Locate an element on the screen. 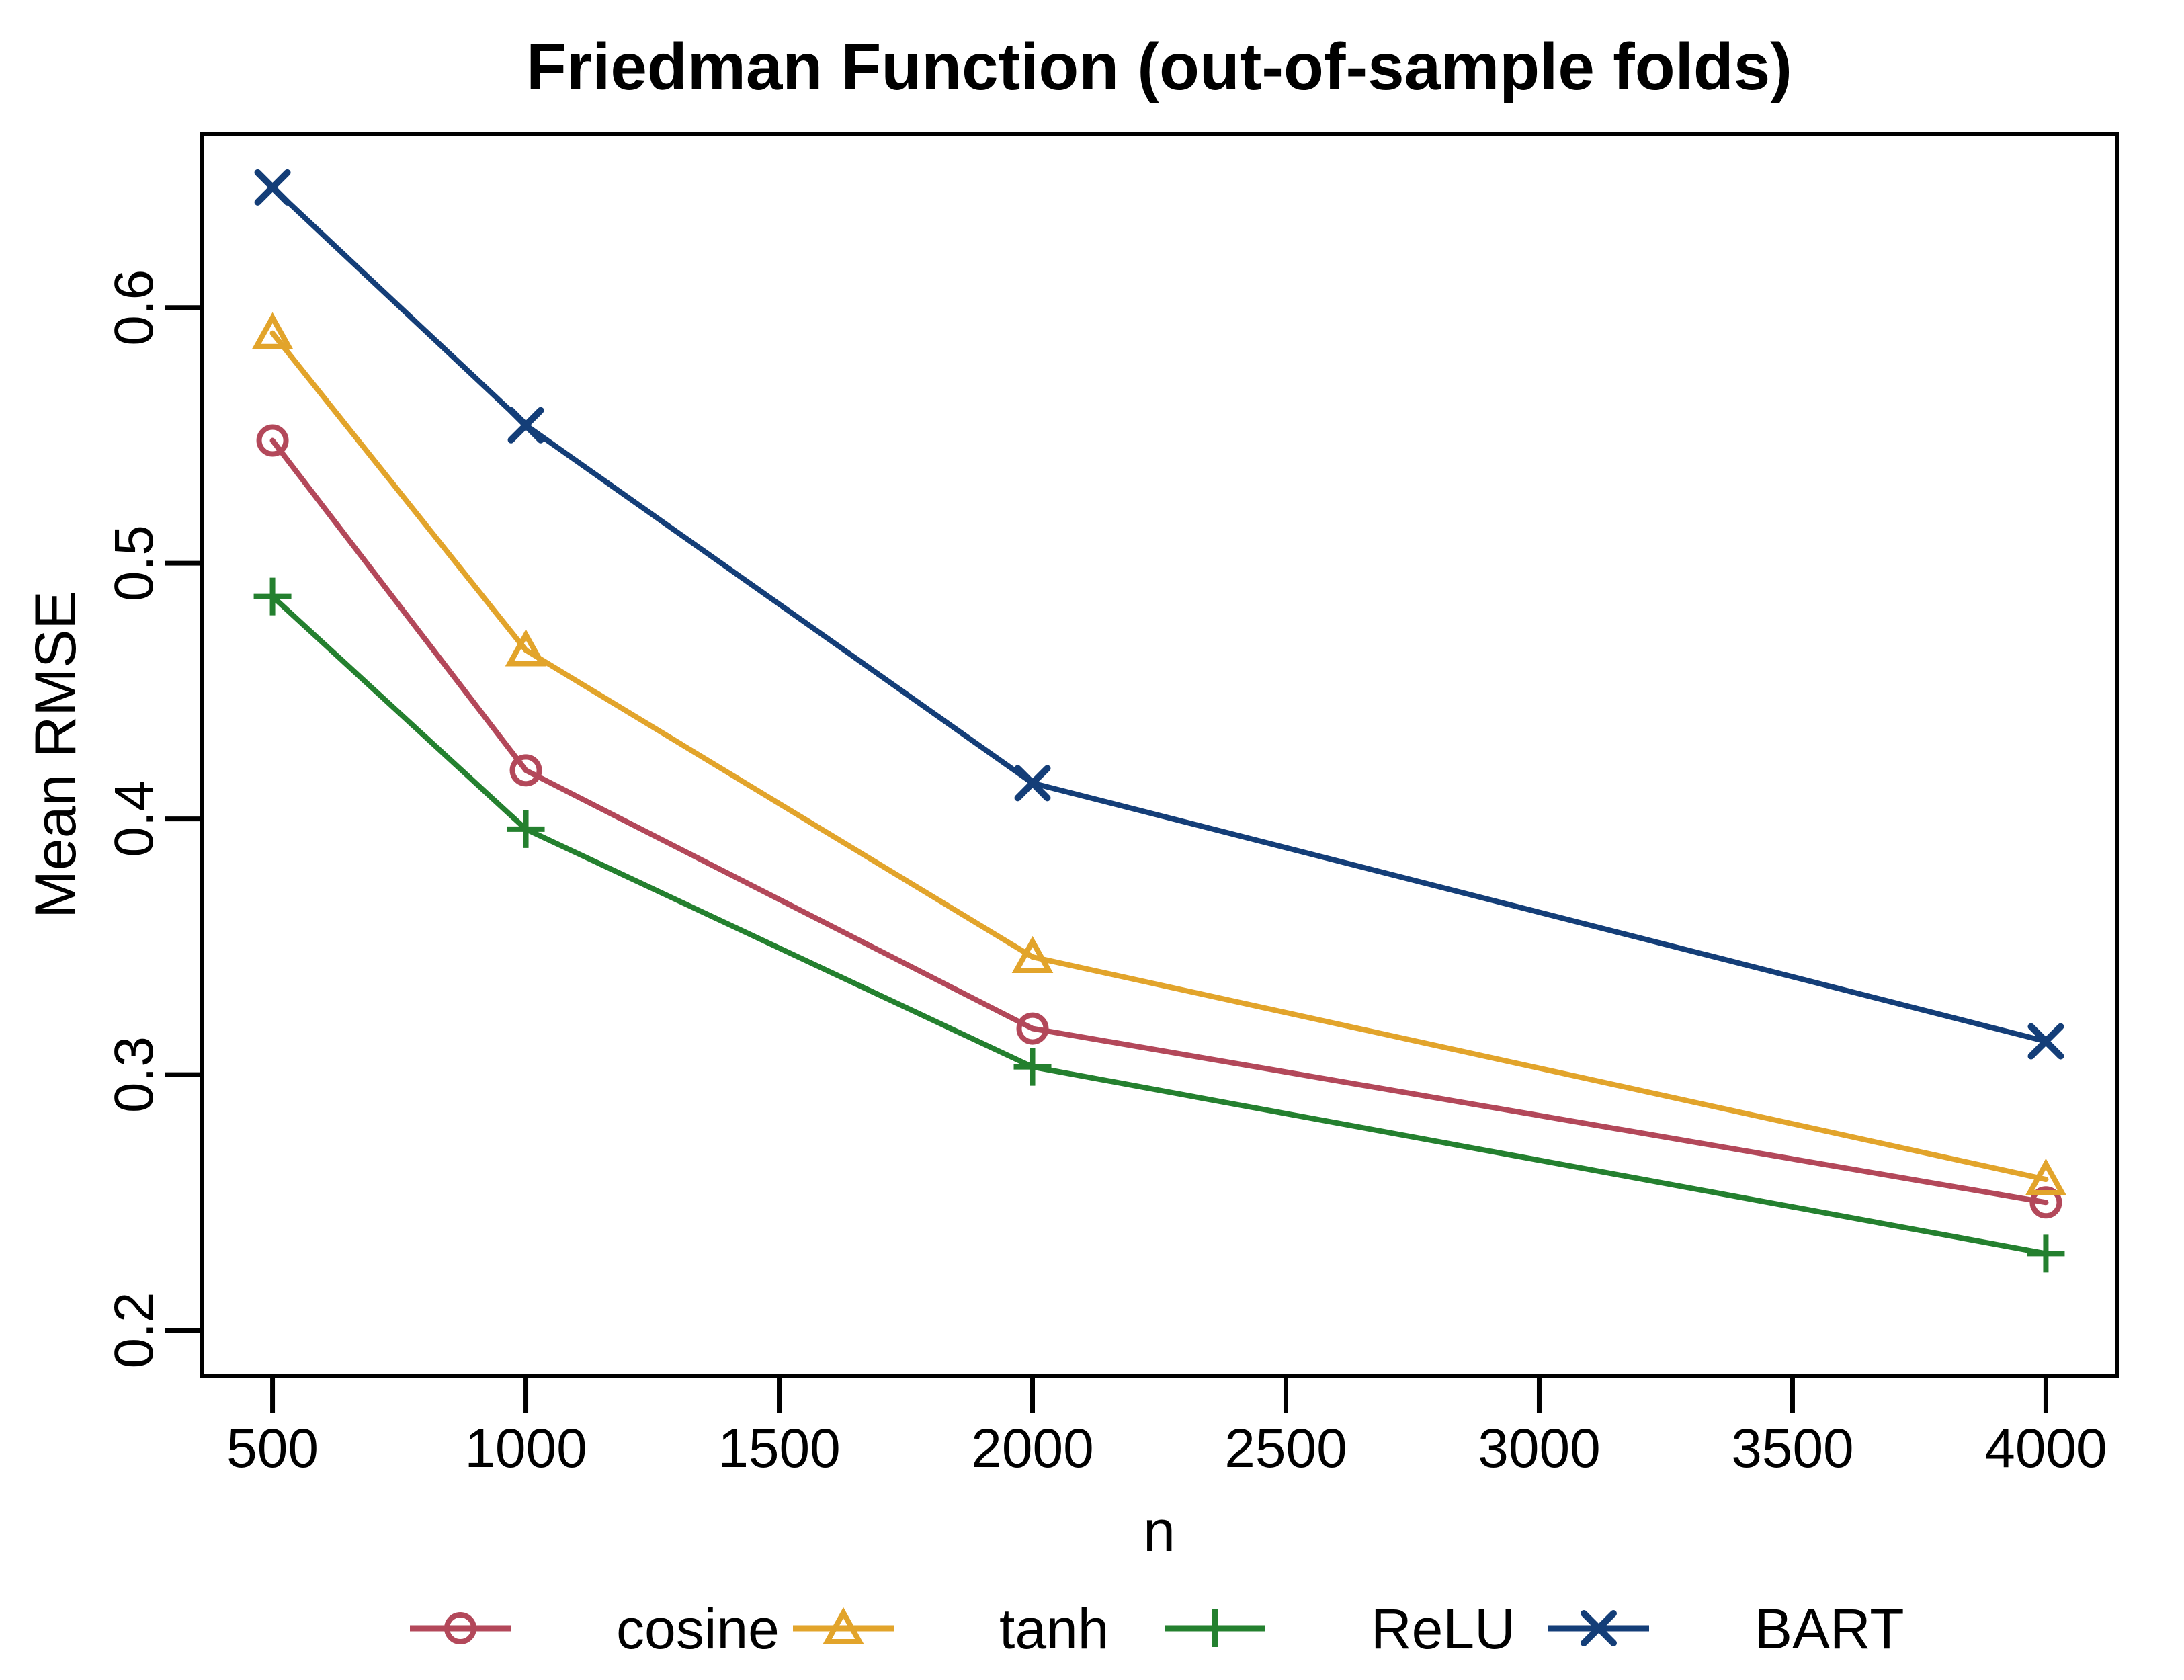  y-axis-ticks: 0.2 0.3 0.4 0.5 0.6 is located at coordinates (153, 819).